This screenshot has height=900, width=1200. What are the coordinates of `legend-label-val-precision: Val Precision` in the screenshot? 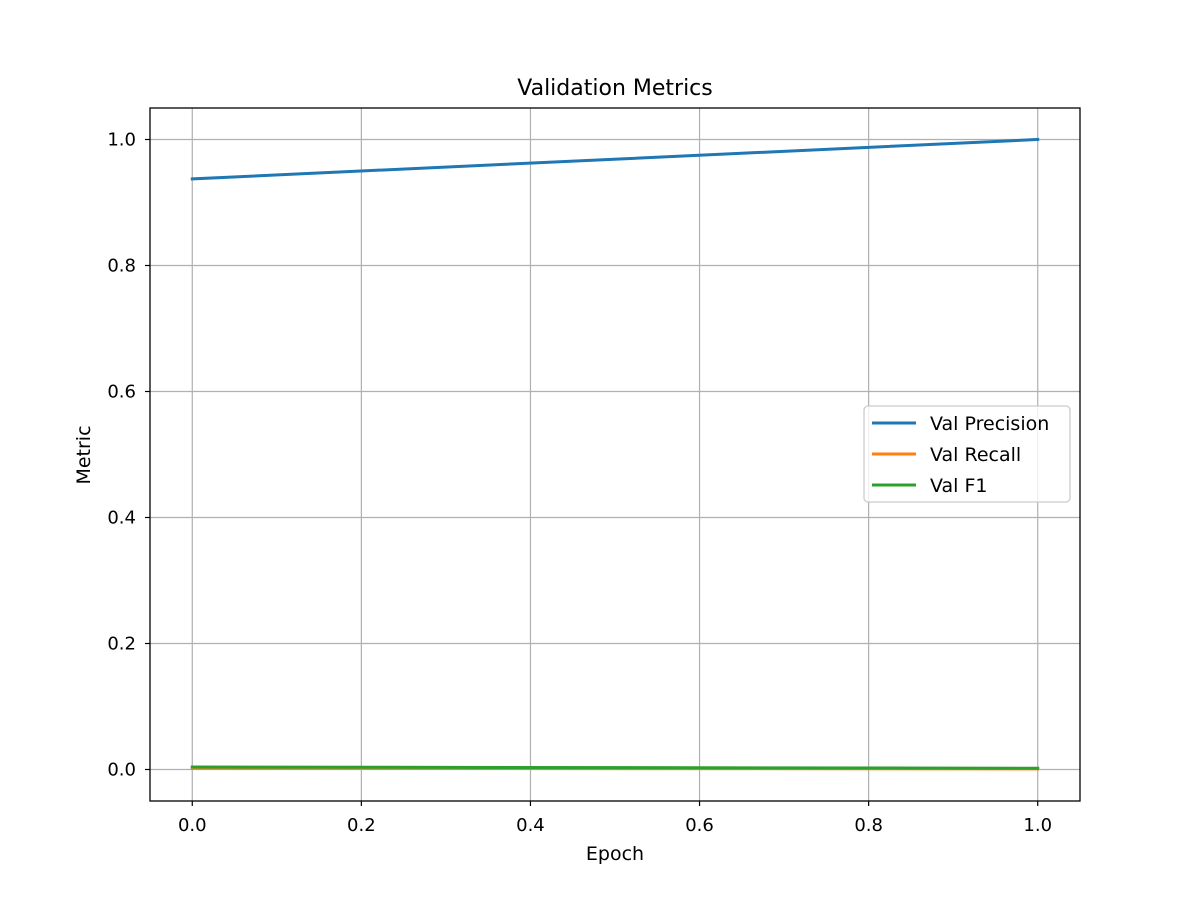 It's located at (989, 424).